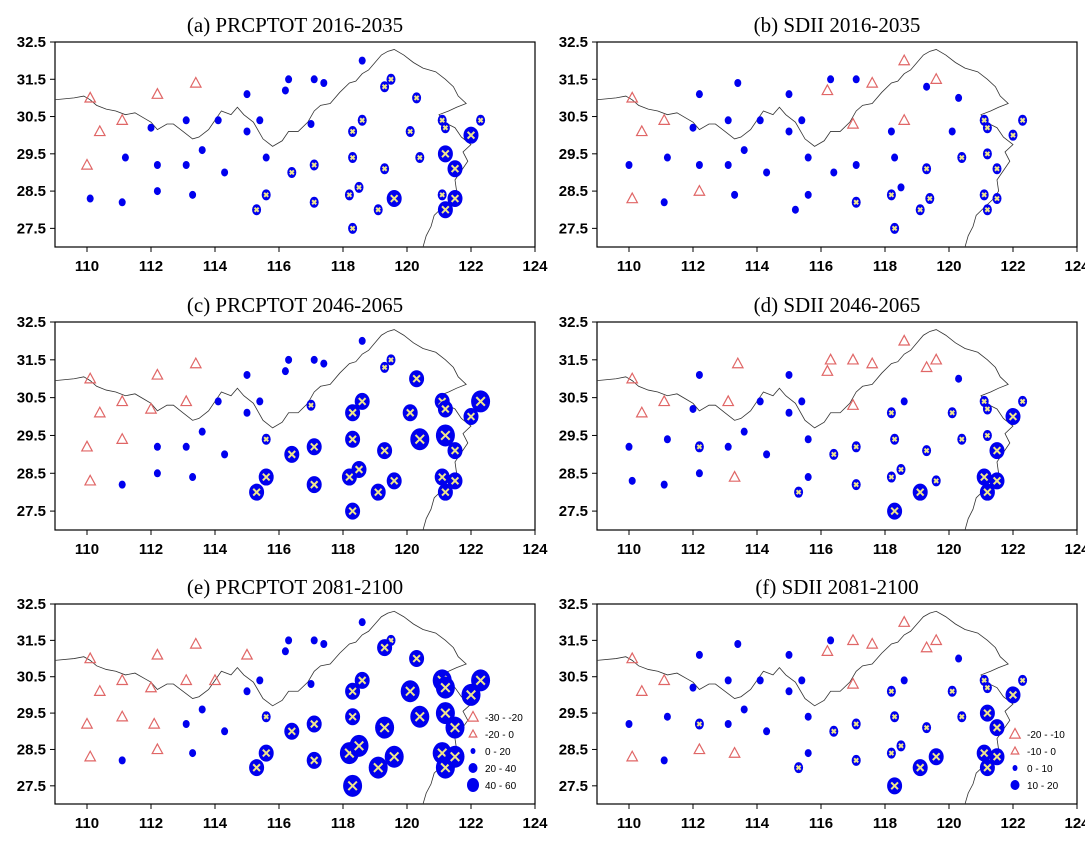 The image size is (1085, 843). What do you see at coordinates (573, 191) in the screenshot?
I see `y-tick-label: 28.5` at bounding box center [573, 191].